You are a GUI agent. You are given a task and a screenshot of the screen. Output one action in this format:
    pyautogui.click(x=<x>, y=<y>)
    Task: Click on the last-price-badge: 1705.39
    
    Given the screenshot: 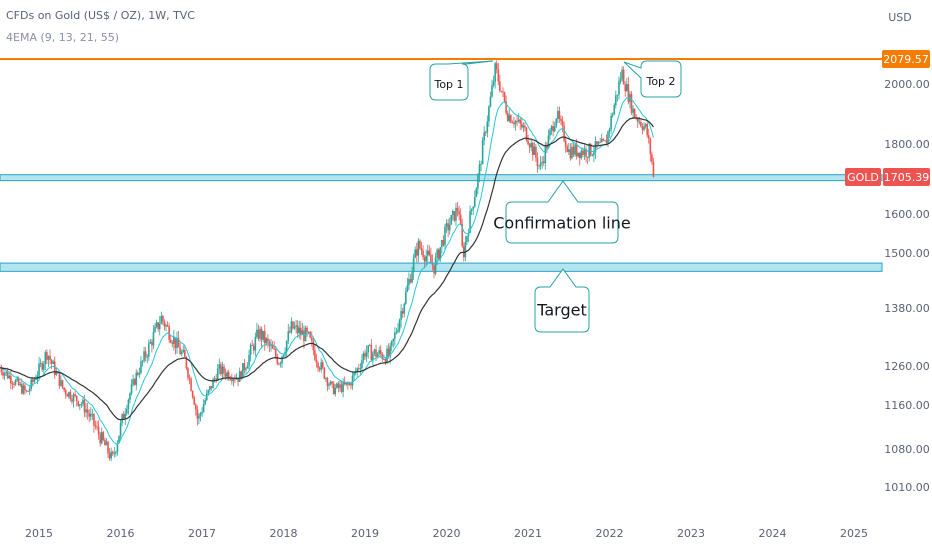 What is the action you would take?
    pyautogui.click(x=906, y=177)
    